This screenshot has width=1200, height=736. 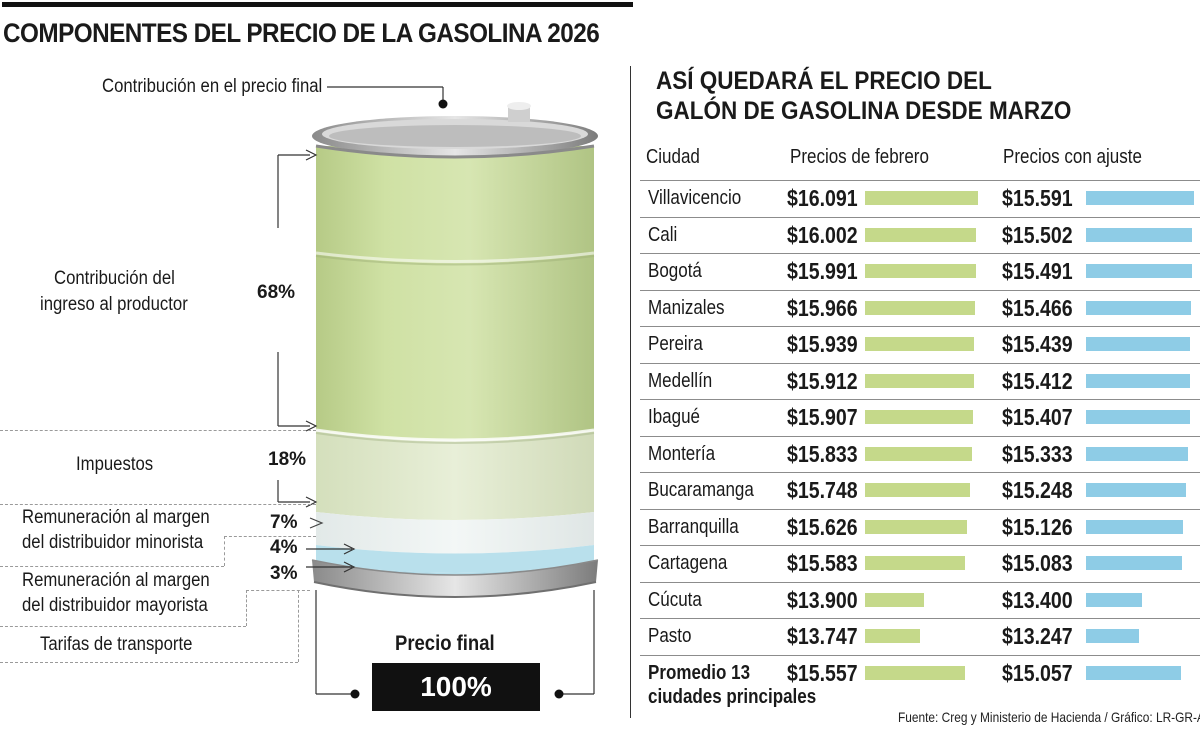 I want to click on column-divider, so click(x=630, y=392).